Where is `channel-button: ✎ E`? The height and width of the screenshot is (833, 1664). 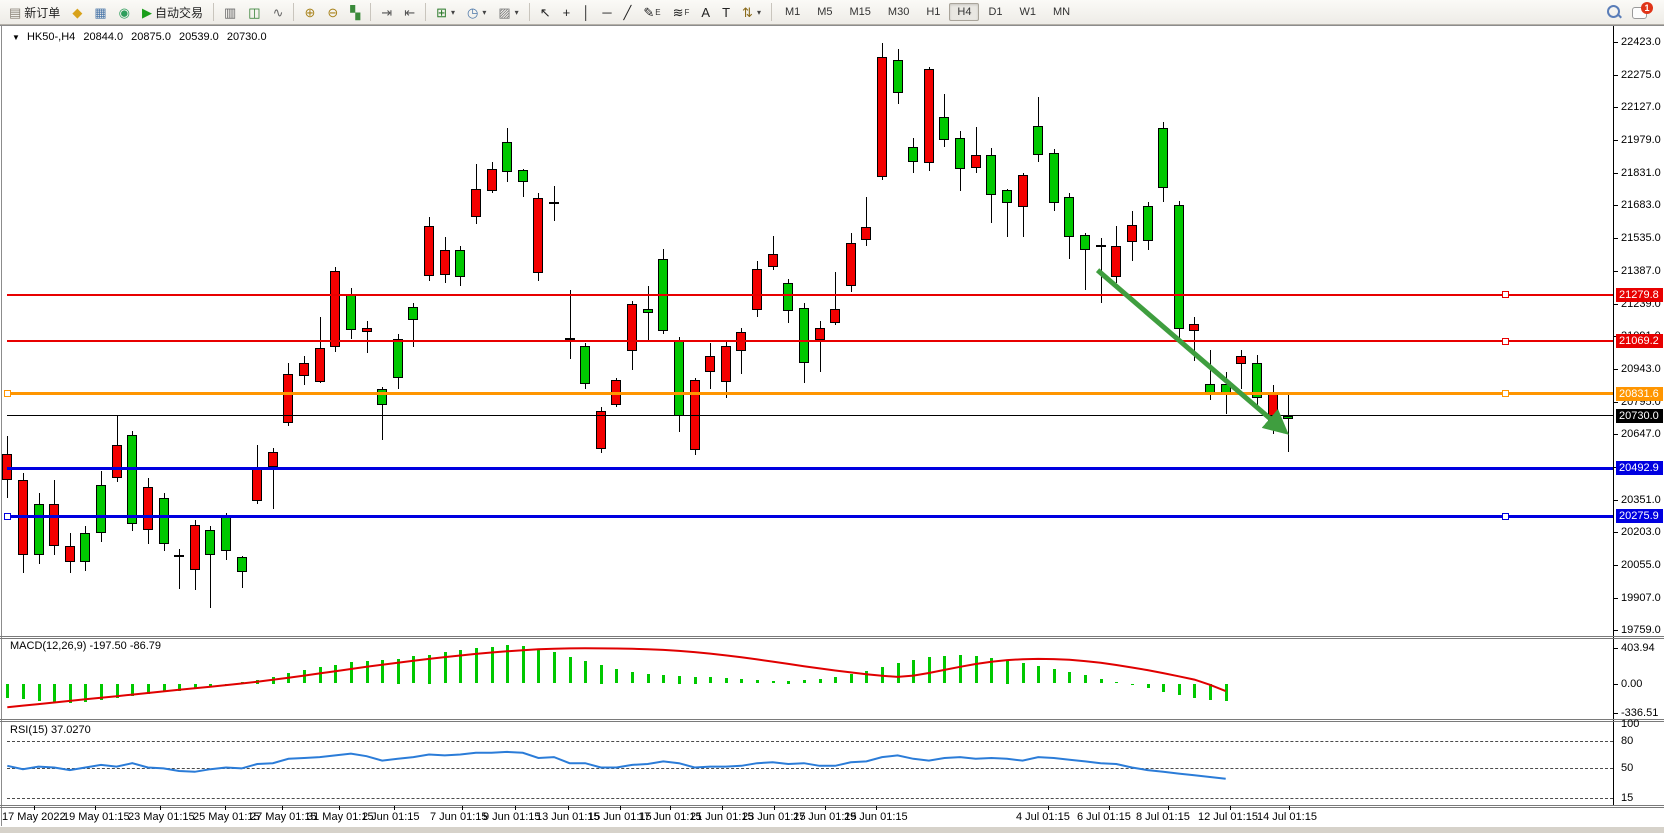
channel-button: ✎ E is located at coordinates (651, 12).